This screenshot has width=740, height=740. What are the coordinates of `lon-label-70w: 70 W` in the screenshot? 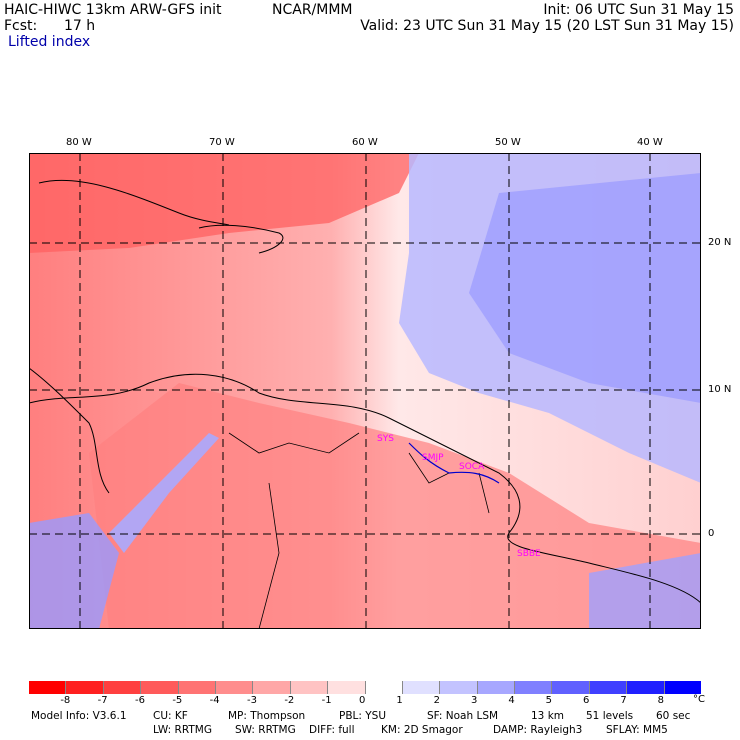 It's located at (222, 142).